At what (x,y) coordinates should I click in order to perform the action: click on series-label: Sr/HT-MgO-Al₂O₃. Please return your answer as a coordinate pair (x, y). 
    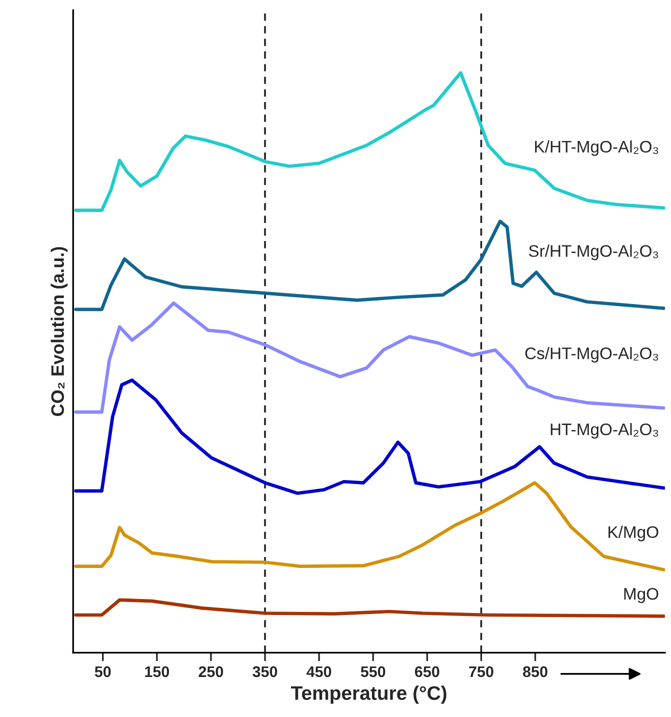
    Looking at the image, I should click on (593, 252).